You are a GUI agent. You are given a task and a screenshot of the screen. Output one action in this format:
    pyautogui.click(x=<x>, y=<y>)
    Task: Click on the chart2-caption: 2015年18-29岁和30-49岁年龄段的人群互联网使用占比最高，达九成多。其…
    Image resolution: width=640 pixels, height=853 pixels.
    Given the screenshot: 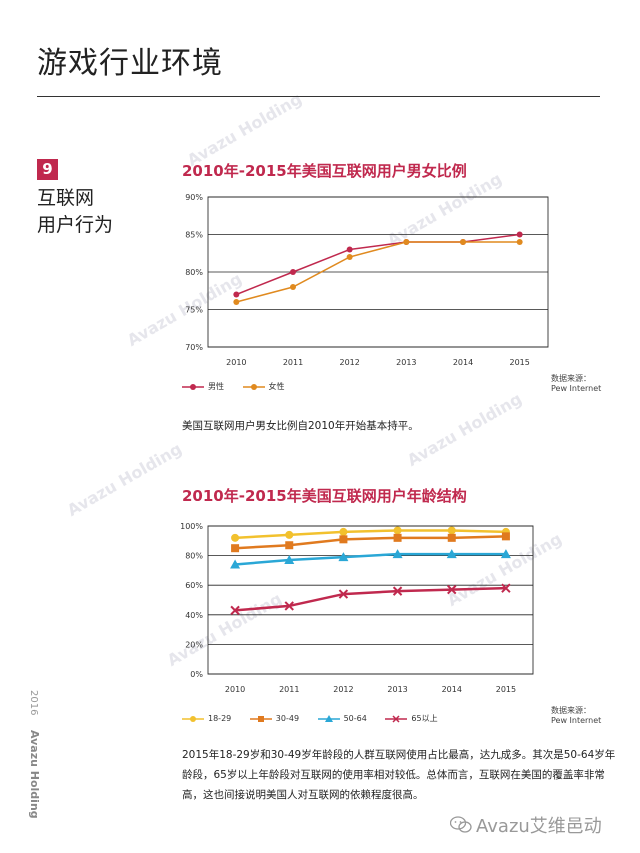 What is the action you would take?
    pyautogui.click(x=399, y=775)
    